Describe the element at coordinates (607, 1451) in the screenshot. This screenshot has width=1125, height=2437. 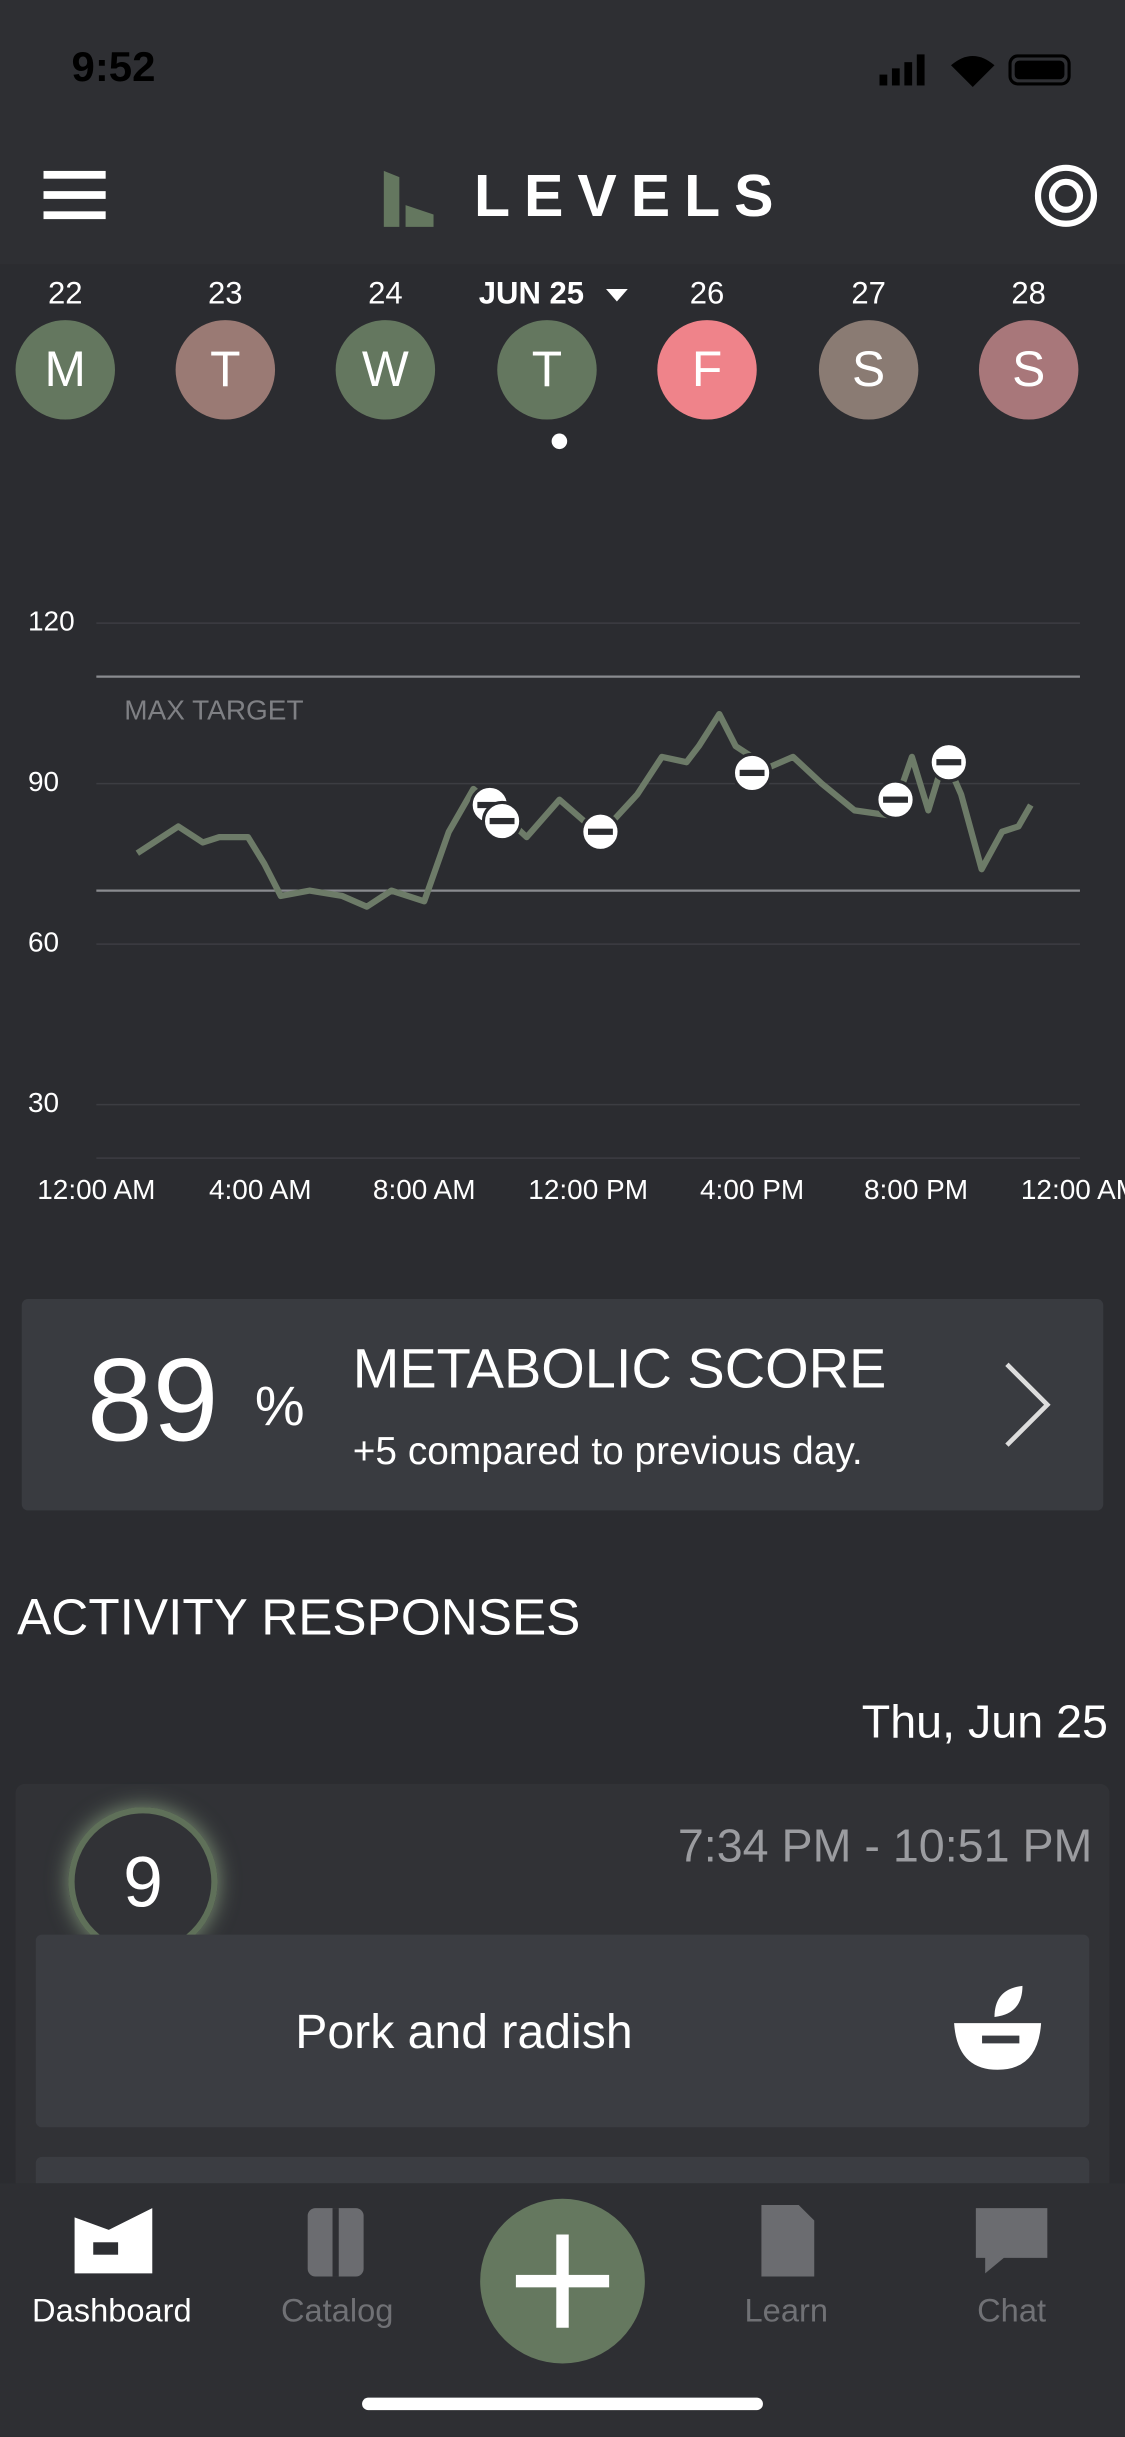
I see `metabolic-subtitle: +5 compared to previous day.` at that location.